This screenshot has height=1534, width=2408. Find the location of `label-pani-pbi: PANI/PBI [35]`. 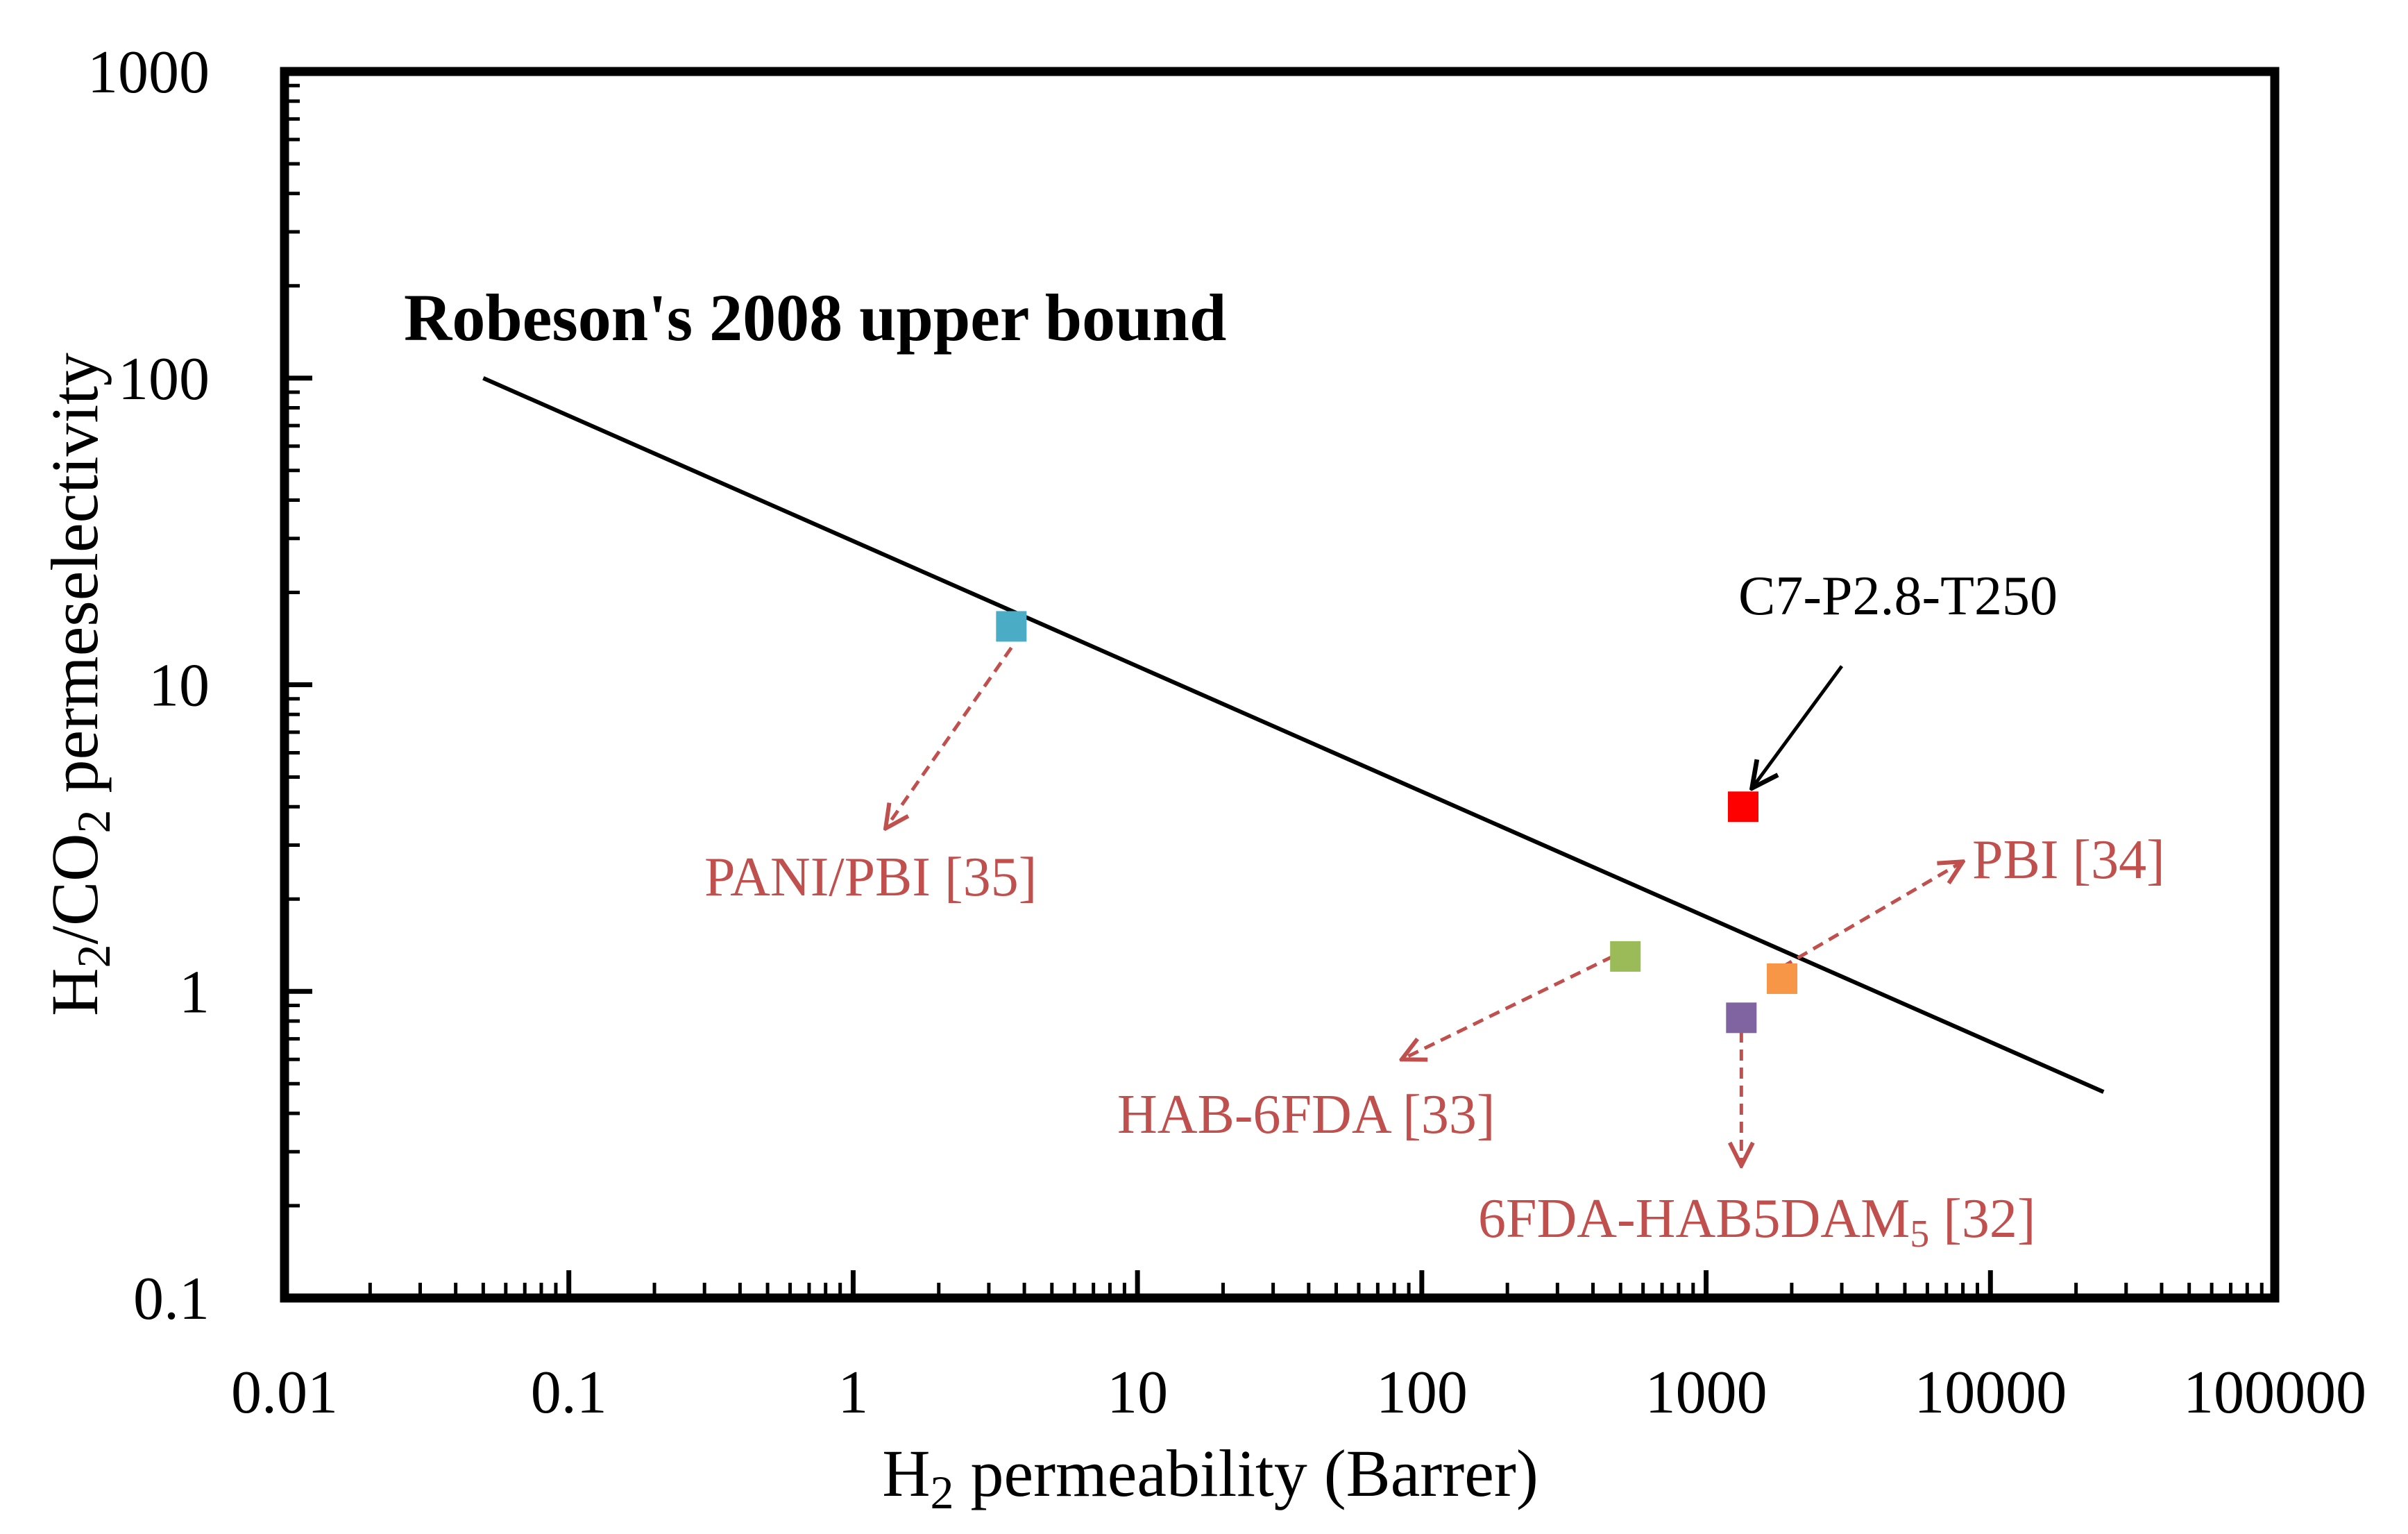

label-pani-pbi: PANI/PBI [35] is located at coordinates (870, 877).